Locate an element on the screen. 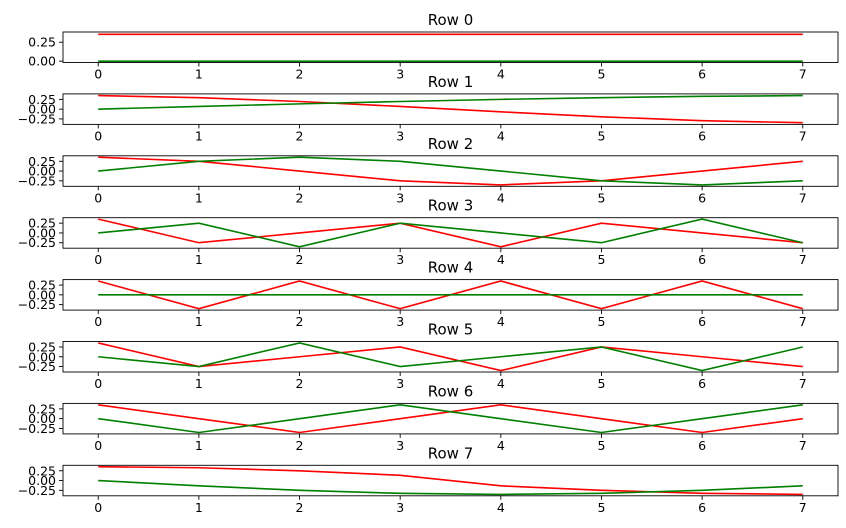 Image resolution: width=846 pixels, height=528 pixels. subplot-title: Row 3 is located at coordinates (451, 206).